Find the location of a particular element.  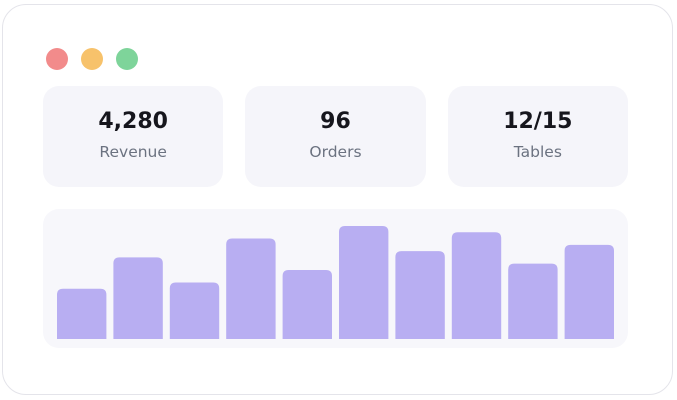

stat-value: 12/15 is located at coordinates (538, 121).